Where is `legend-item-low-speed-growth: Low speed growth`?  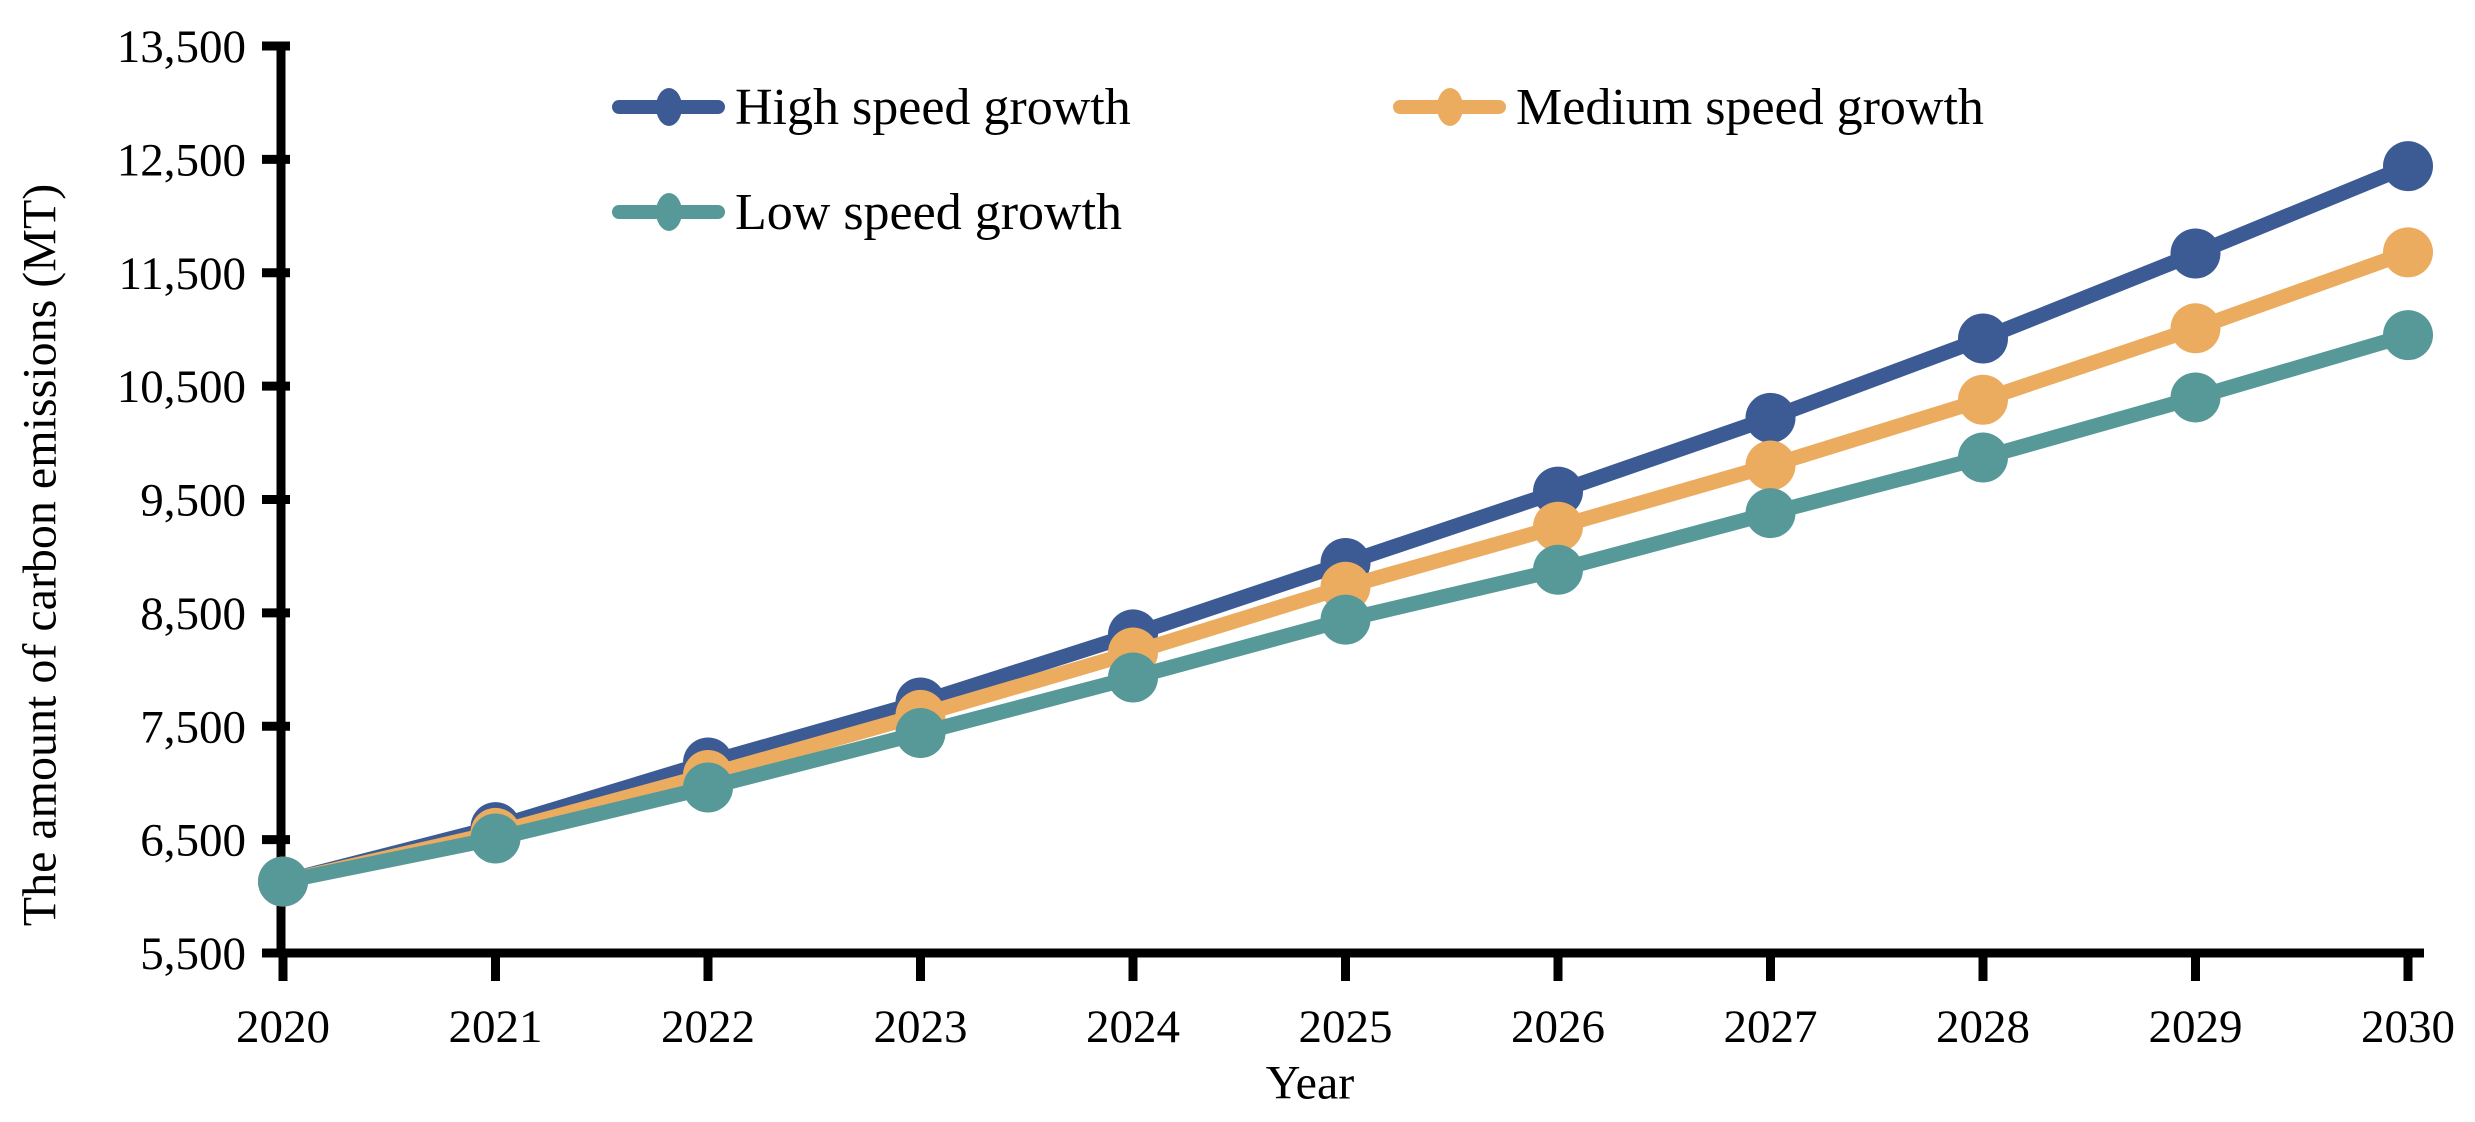 legend-item-low-speed-growth: Low speed growth is located at coordinates (867, 212).